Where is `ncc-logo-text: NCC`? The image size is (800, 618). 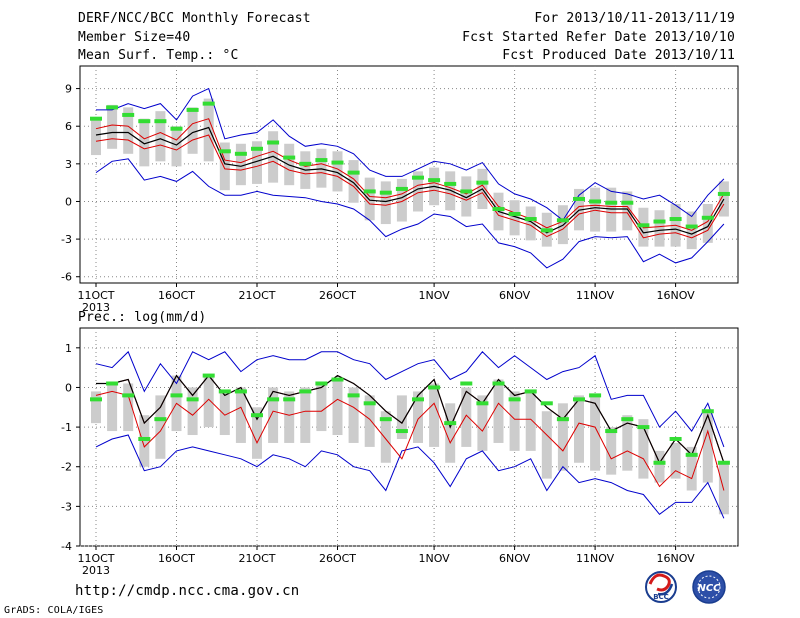
ncc-logo-text: NCC is located at coordinates (709, 588).